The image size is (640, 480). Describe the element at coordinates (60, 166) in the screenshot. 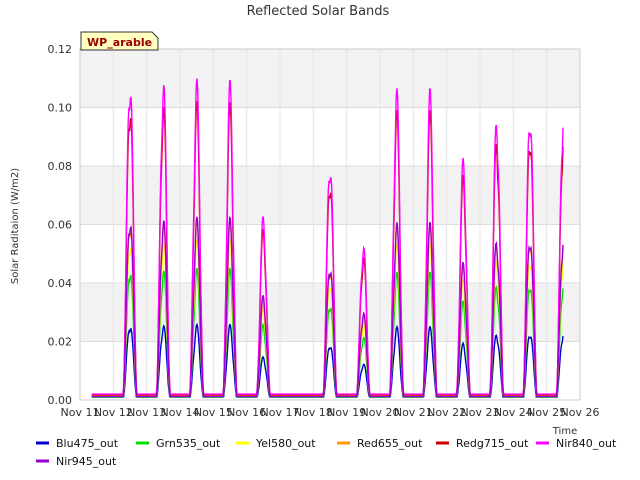

I see `y-tick-label: 0.08` at that location.